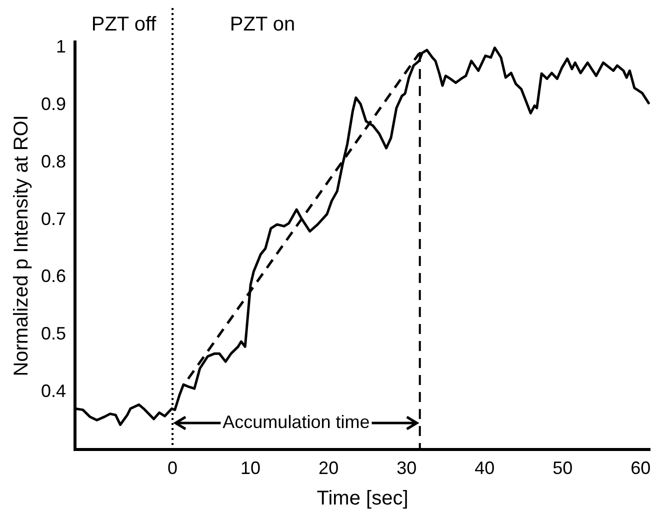 The image size is (664, 515). I want to click on x-tick-label: 60, so click(640, 468).